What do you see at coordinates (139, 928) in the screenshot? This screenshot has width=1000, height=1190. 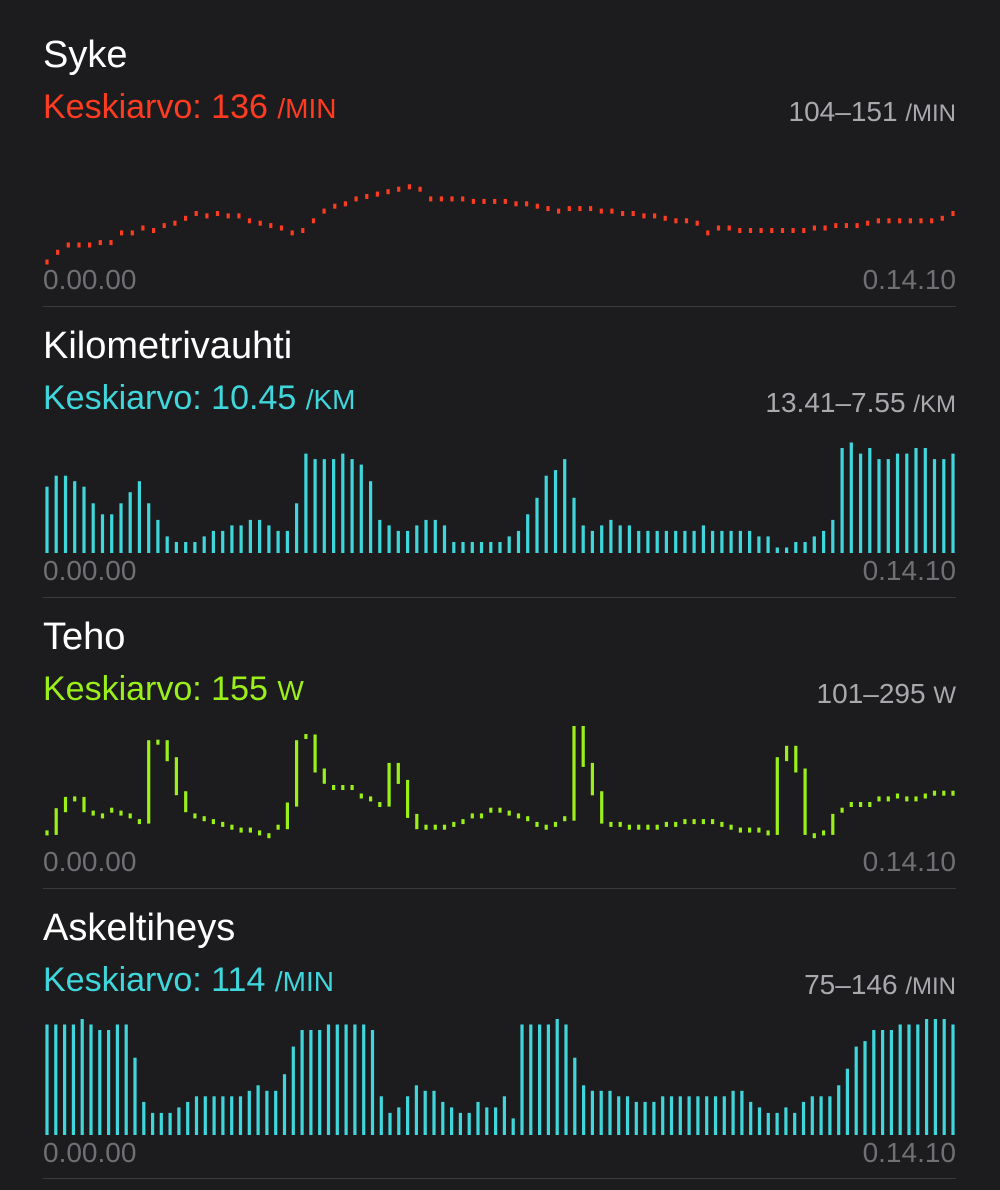 I see `section-title: Askeltiheys` at bounding box center [139, 928].